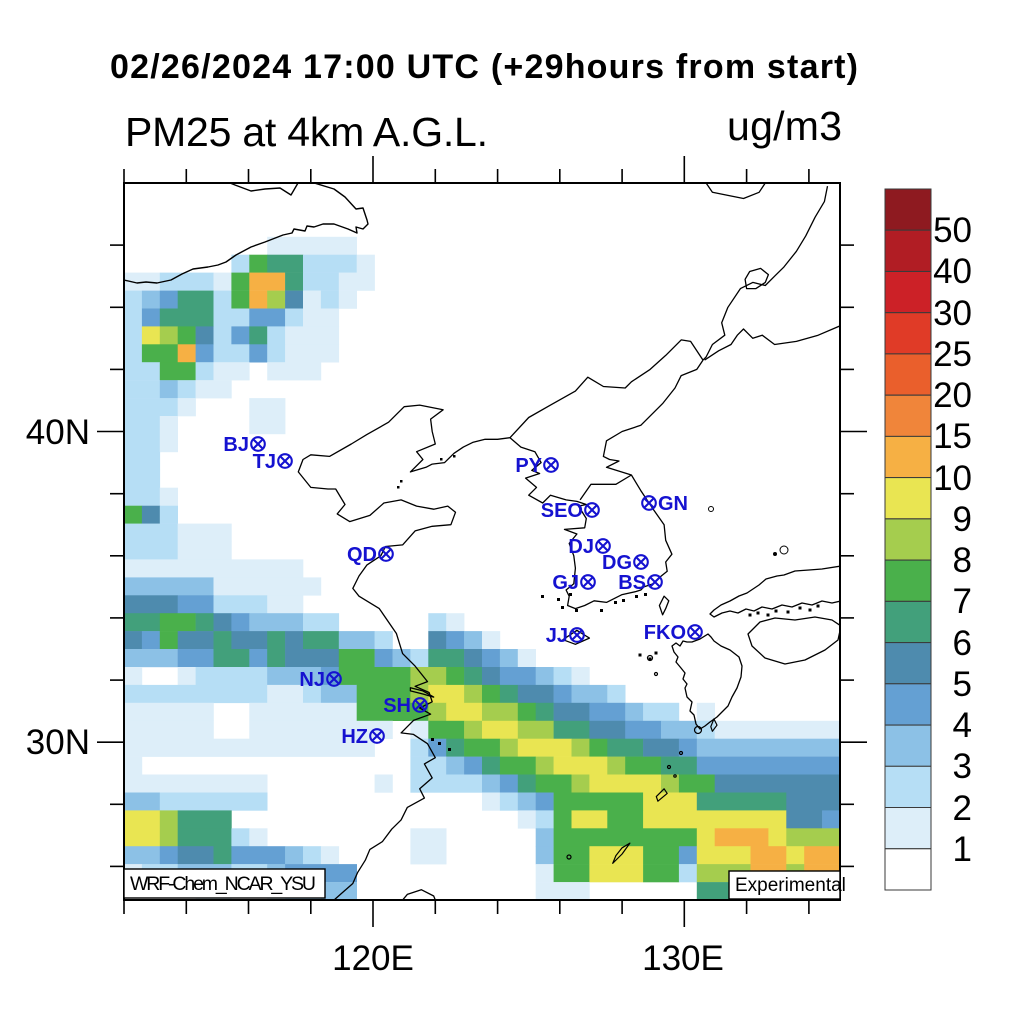 The image size is (1024, 1024). What do you see at coordinates (306, 132) in the screenshot?
I see `svg-text: PM25 at 4km A.G.L.` at bounding box center [306, 132].